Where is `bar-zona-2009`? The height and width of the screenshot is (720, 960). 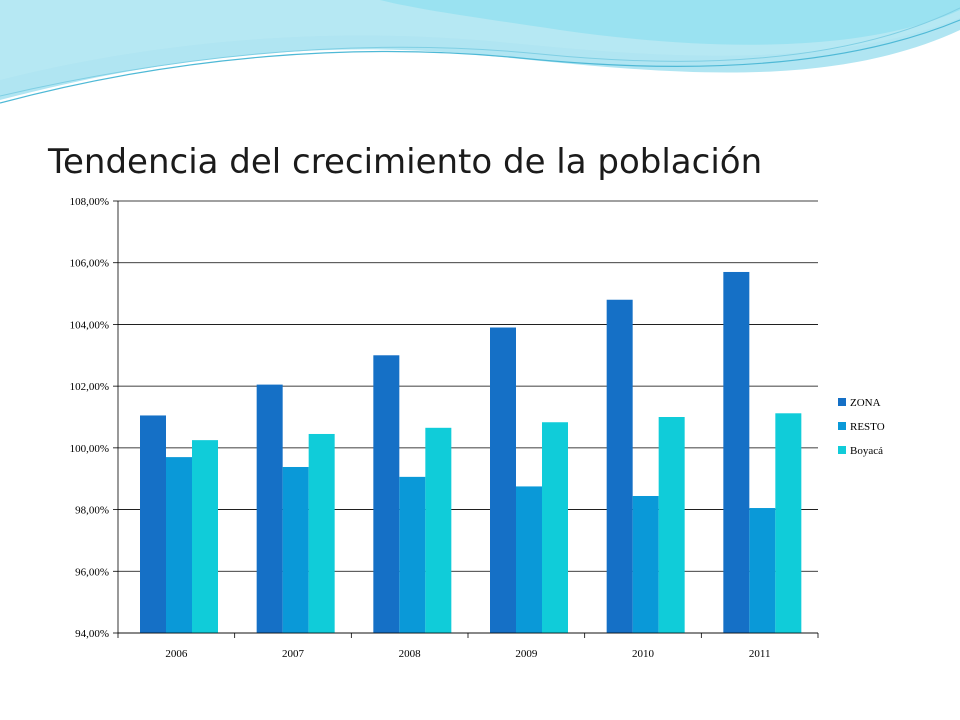 bar-zona-2009 is located at coordinates (503, 480).